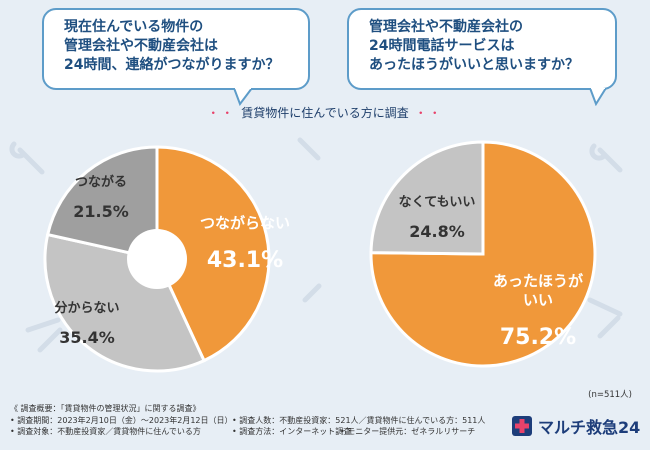 The image size is (650, 450). Describe the element at coordinates (359, 420) in the screenshot. I see `footer-count: • 調査人数：不動産投資家：521人／賃貸物件に住んでいる方：511人` at that location.